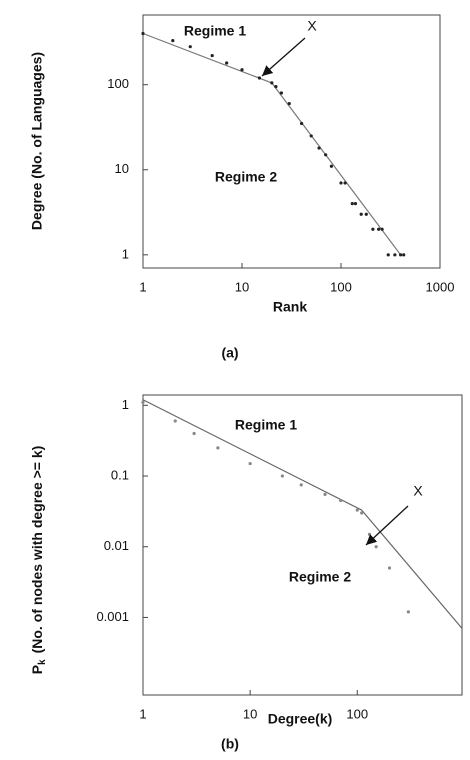  Describe the element at coordinates (37, 141) in the screenshot. I see `y-axis-label: Degree (No. of Languages)` at that location.